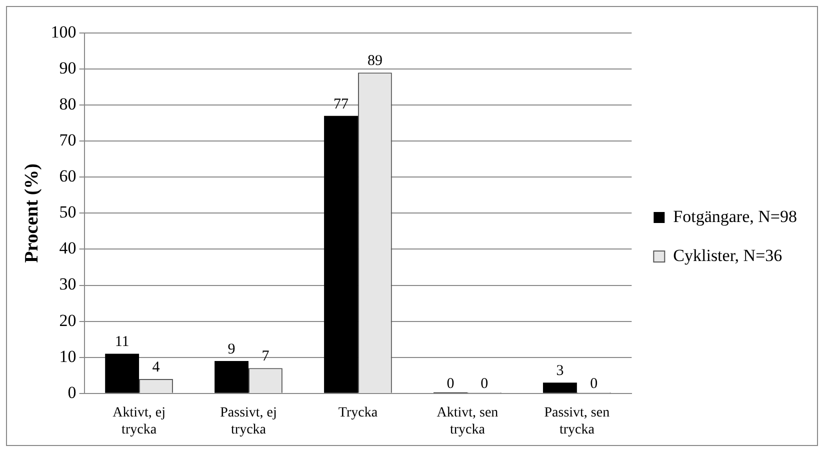  Describe the element at coordinates (232, 349) in the screenshot. I see `data-label: 9` at that location.